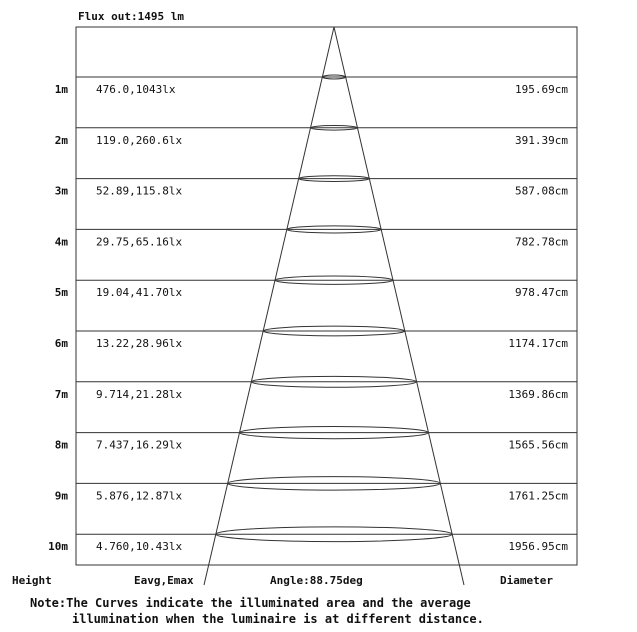 The height and width of the screenshot is (632, 637). I want to click on row-diameter-value: 1174.17cm, so click(538, 343).